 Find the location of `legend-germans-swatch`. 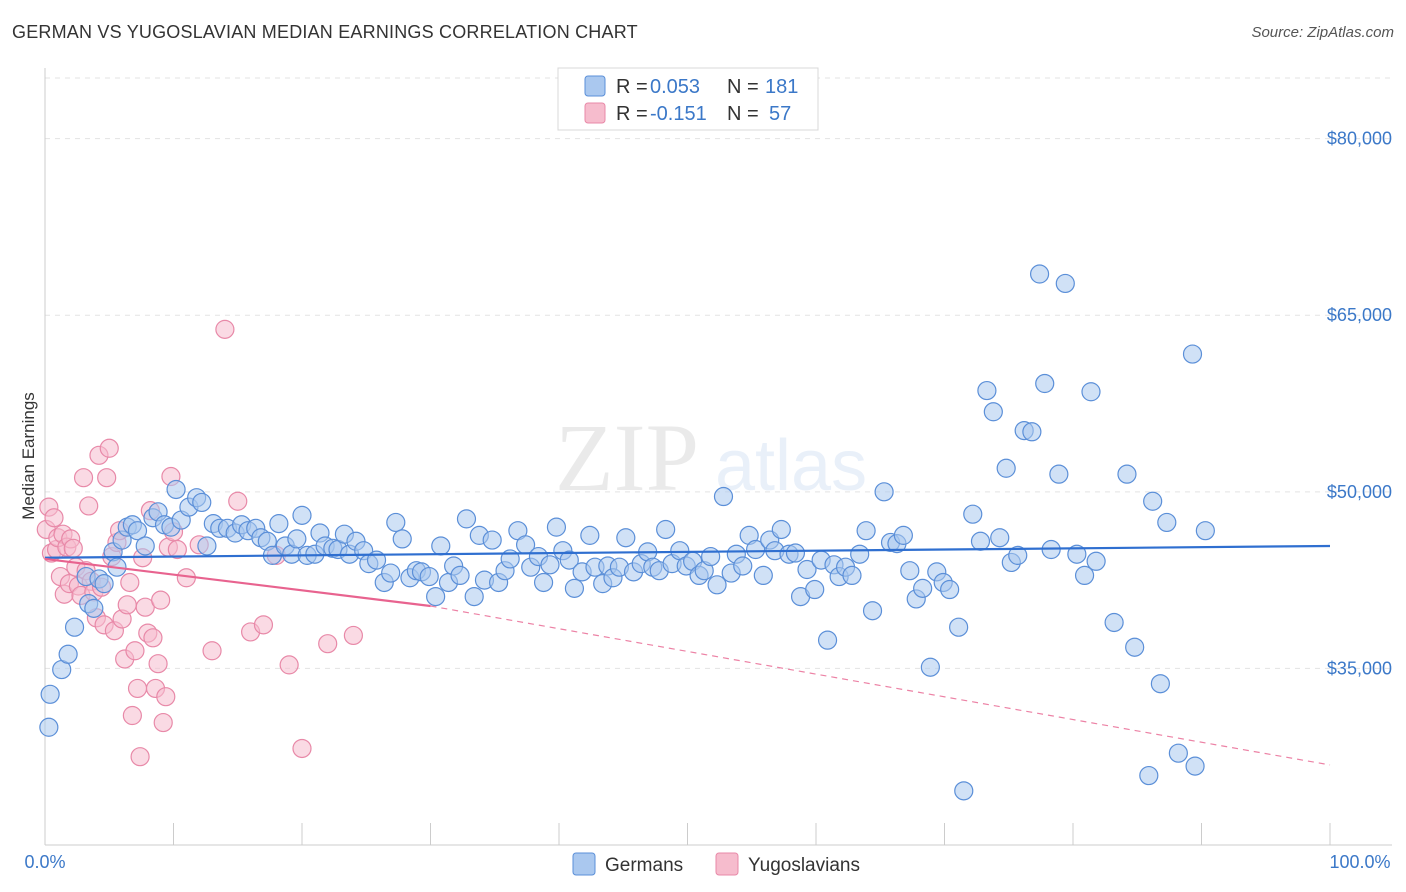

legend-germans-swatch is located at coordinates (584, 864).